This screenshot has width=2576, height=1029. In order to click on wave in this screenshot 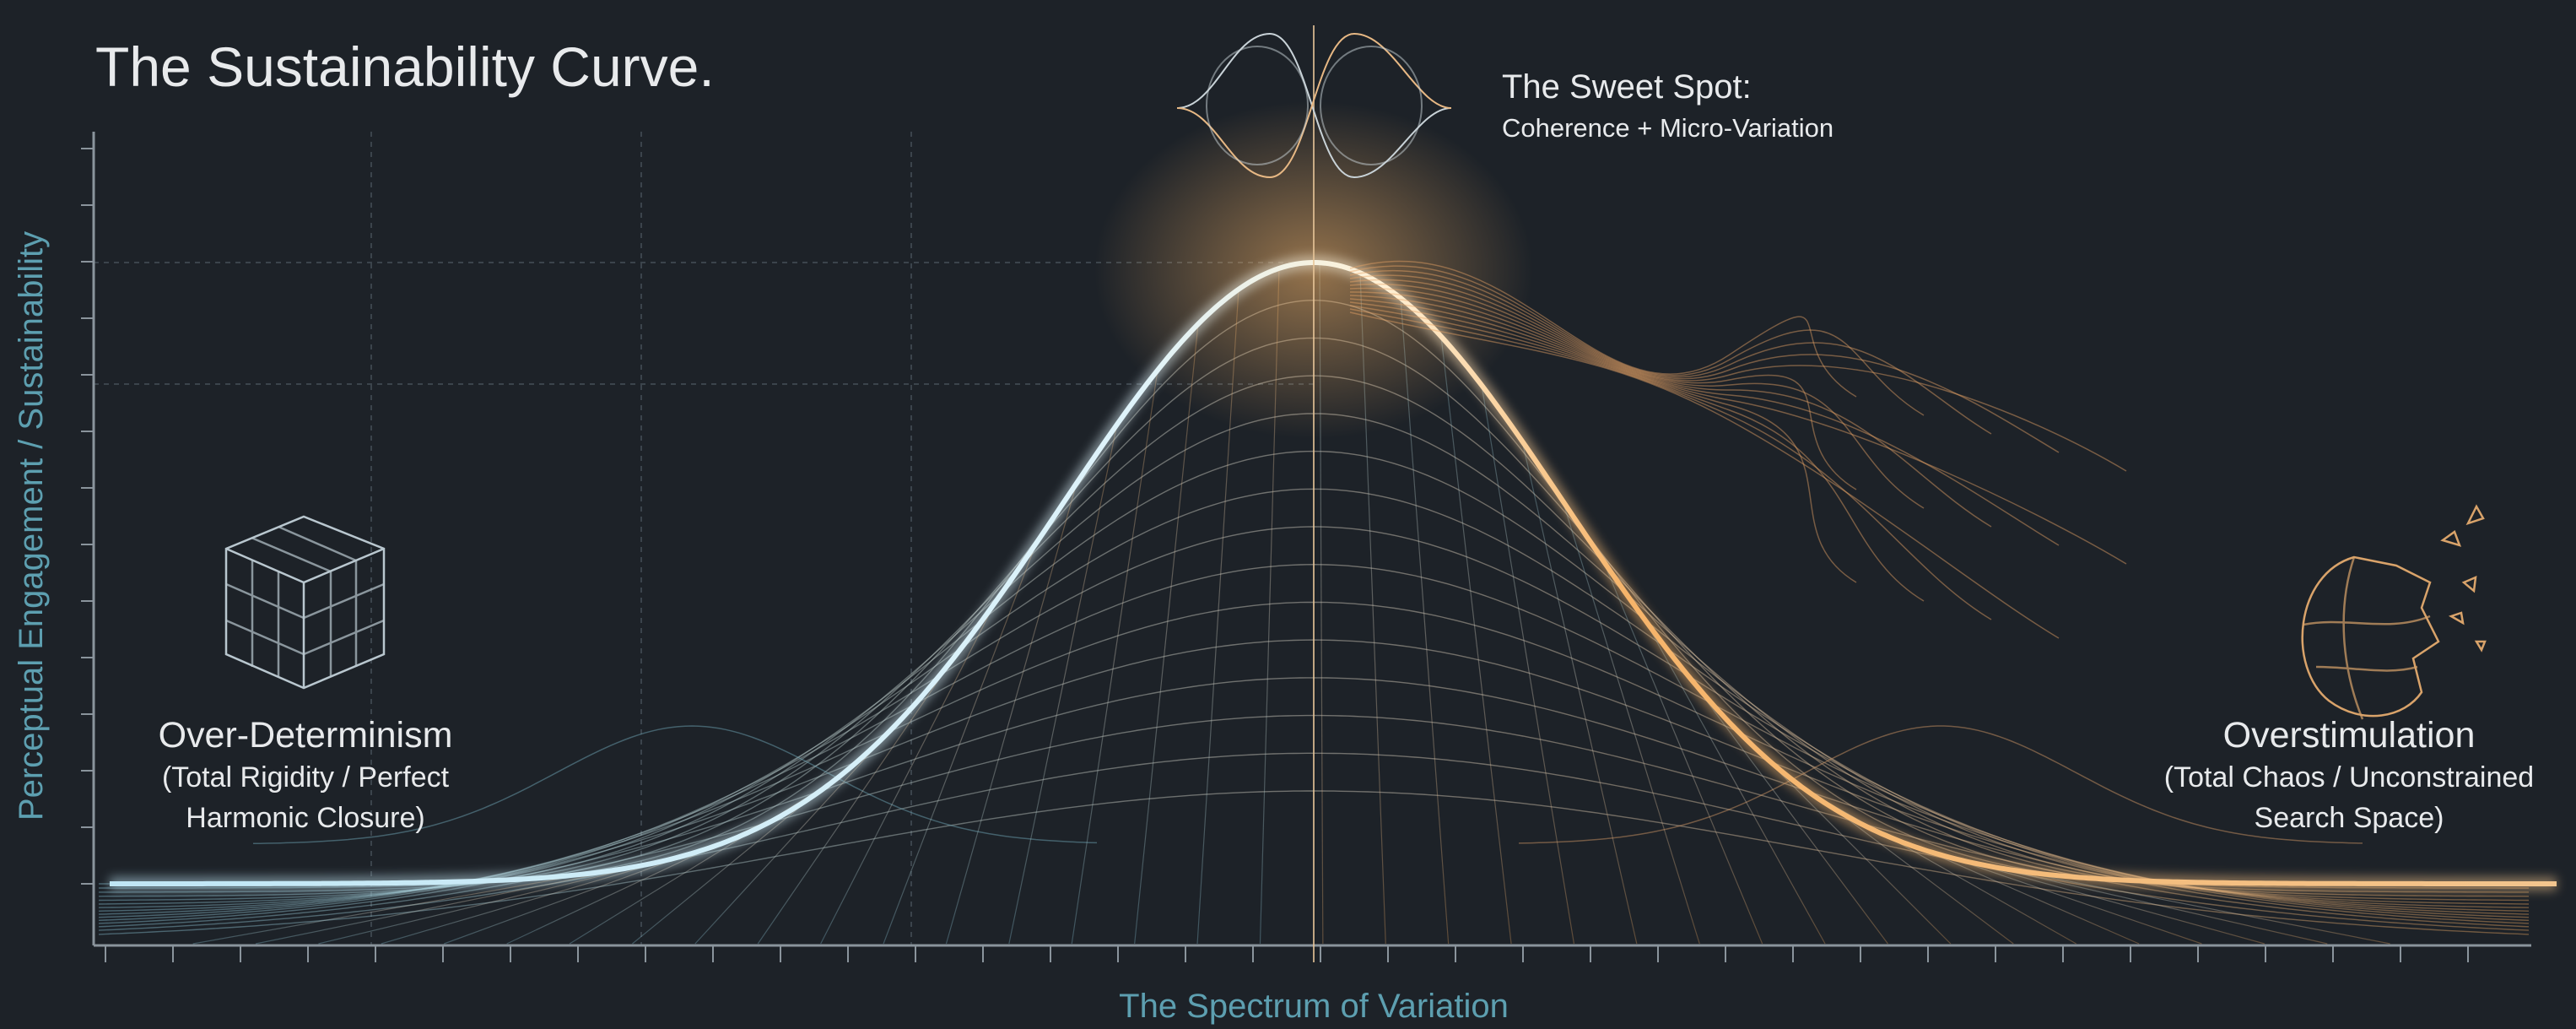, I will do `click(1314, 105)`.